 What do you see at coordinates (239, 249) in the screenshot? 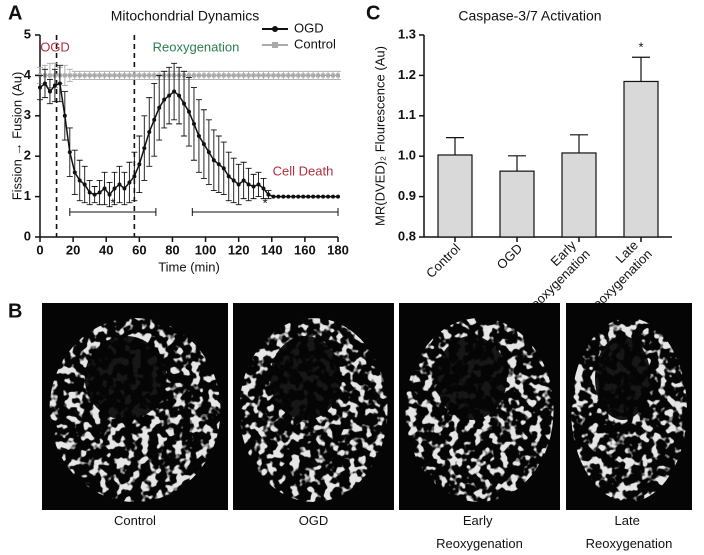
I see `x-tick-label: 120` at bounding box center [239, 249].